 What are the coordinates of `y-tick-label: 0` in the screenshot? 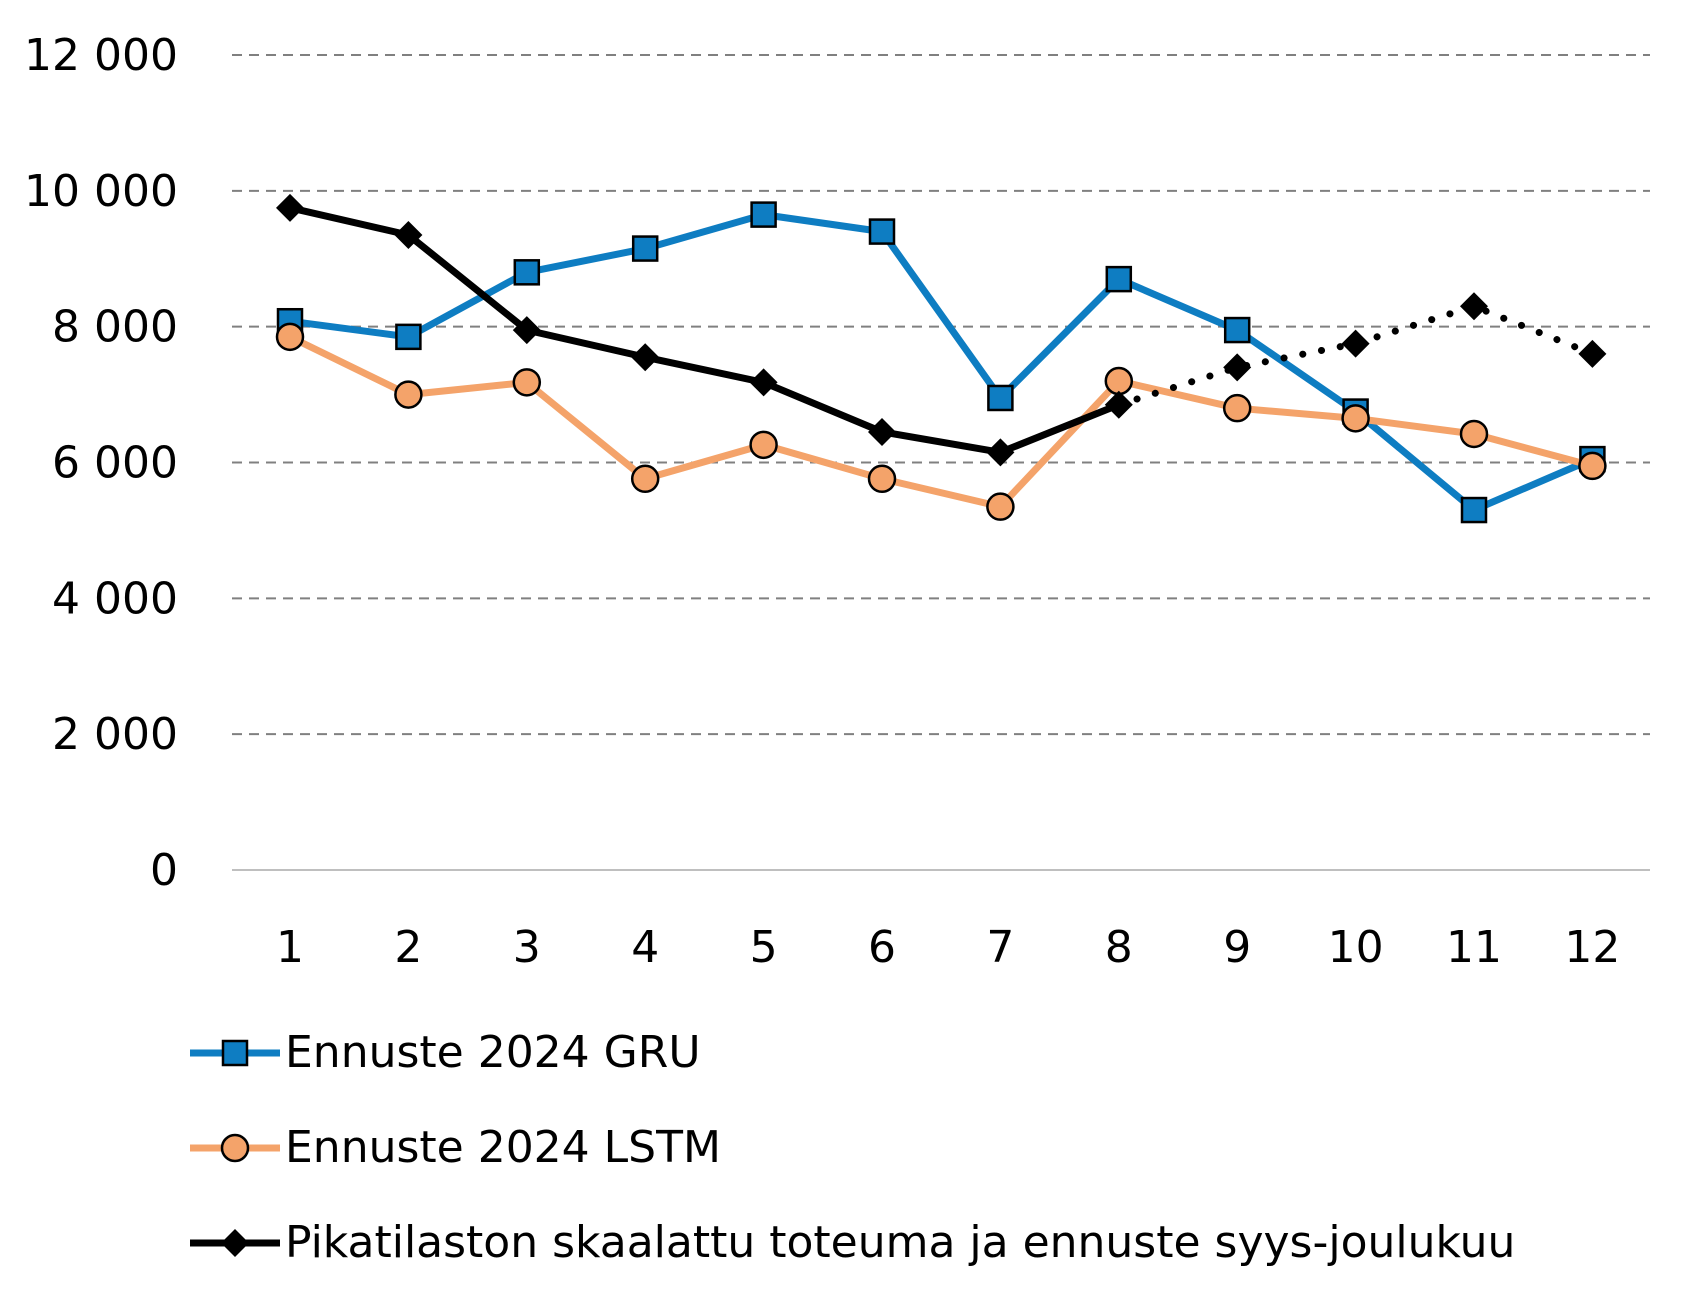 It's located at (164, 870).